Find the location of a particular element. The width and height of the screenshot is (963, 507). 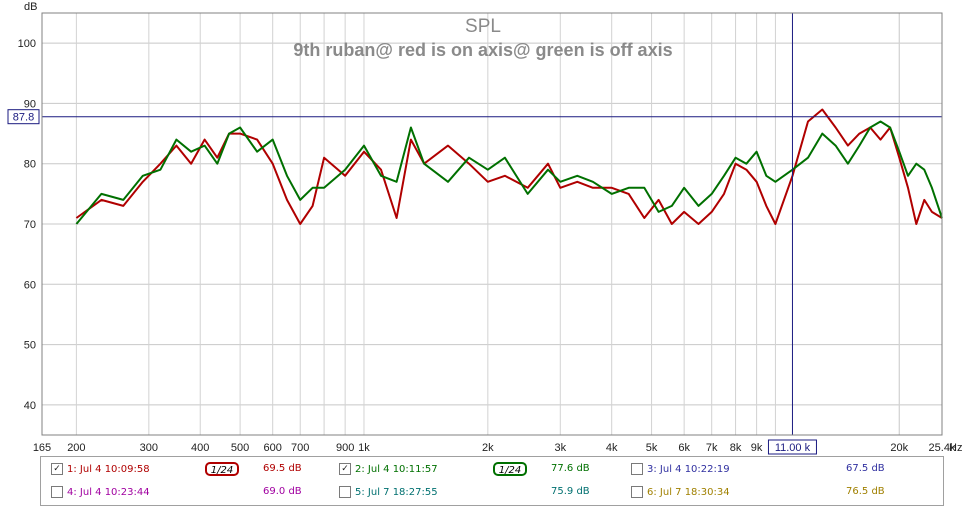

legend-value-4: 69.0 dB is located at coordinates (282, 491).